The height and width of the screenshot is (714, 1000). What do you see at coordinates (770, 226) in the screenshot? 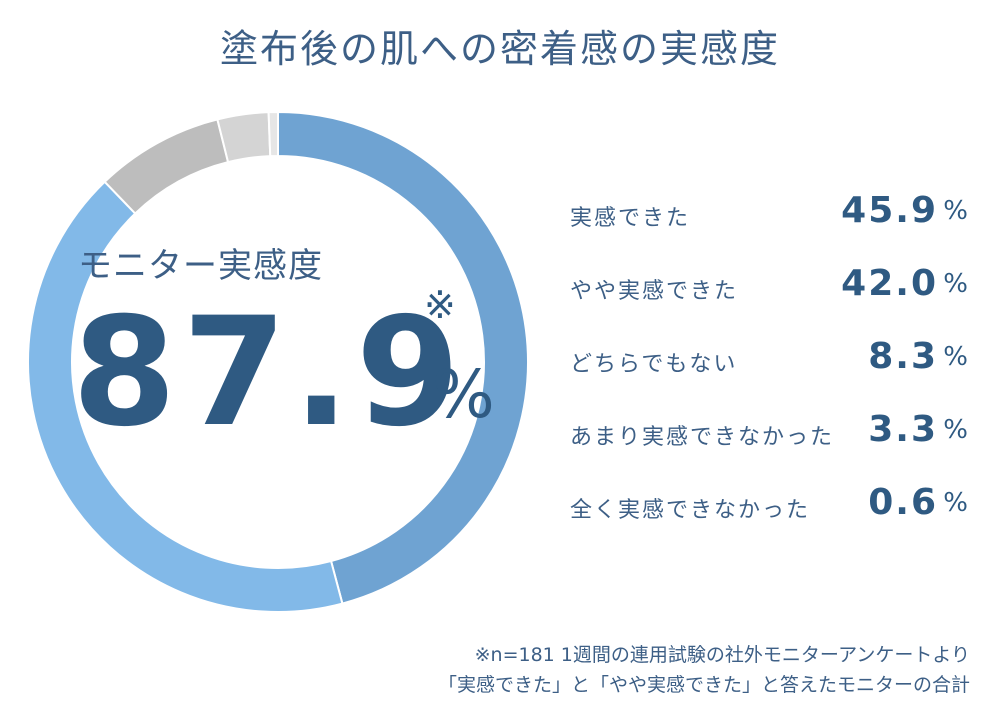
I see `legend-row: 実感できた 45.9%` at bounding box center [770, 226].